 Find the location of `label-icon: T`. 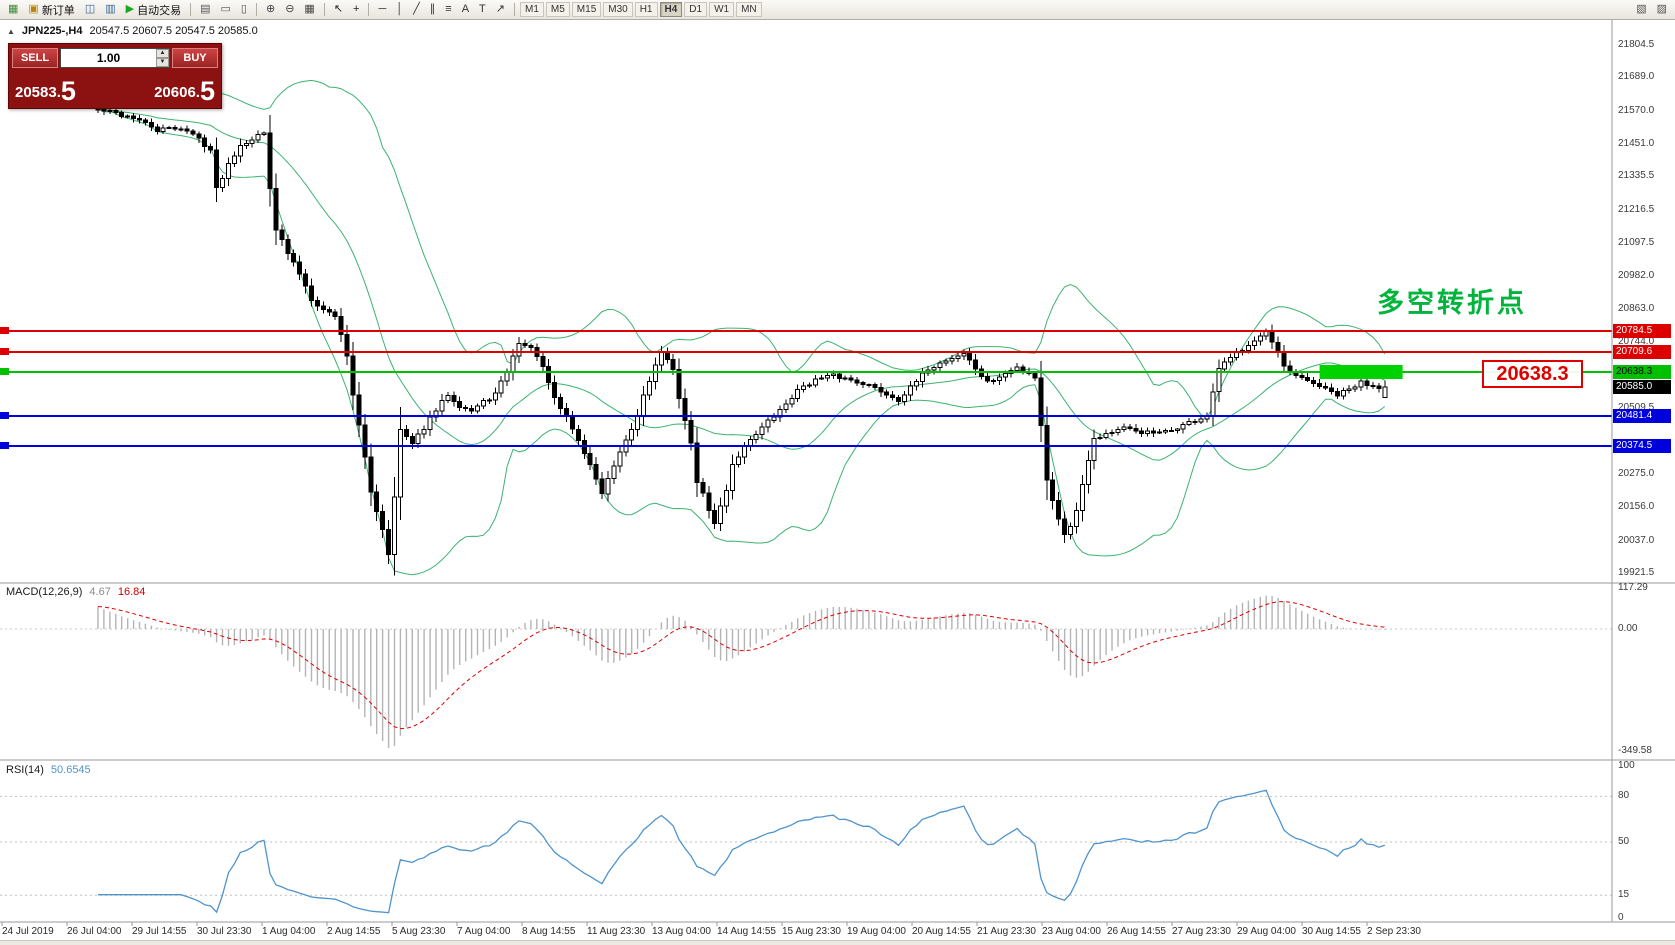

label-icon: T is located at coordinates (482, 9).